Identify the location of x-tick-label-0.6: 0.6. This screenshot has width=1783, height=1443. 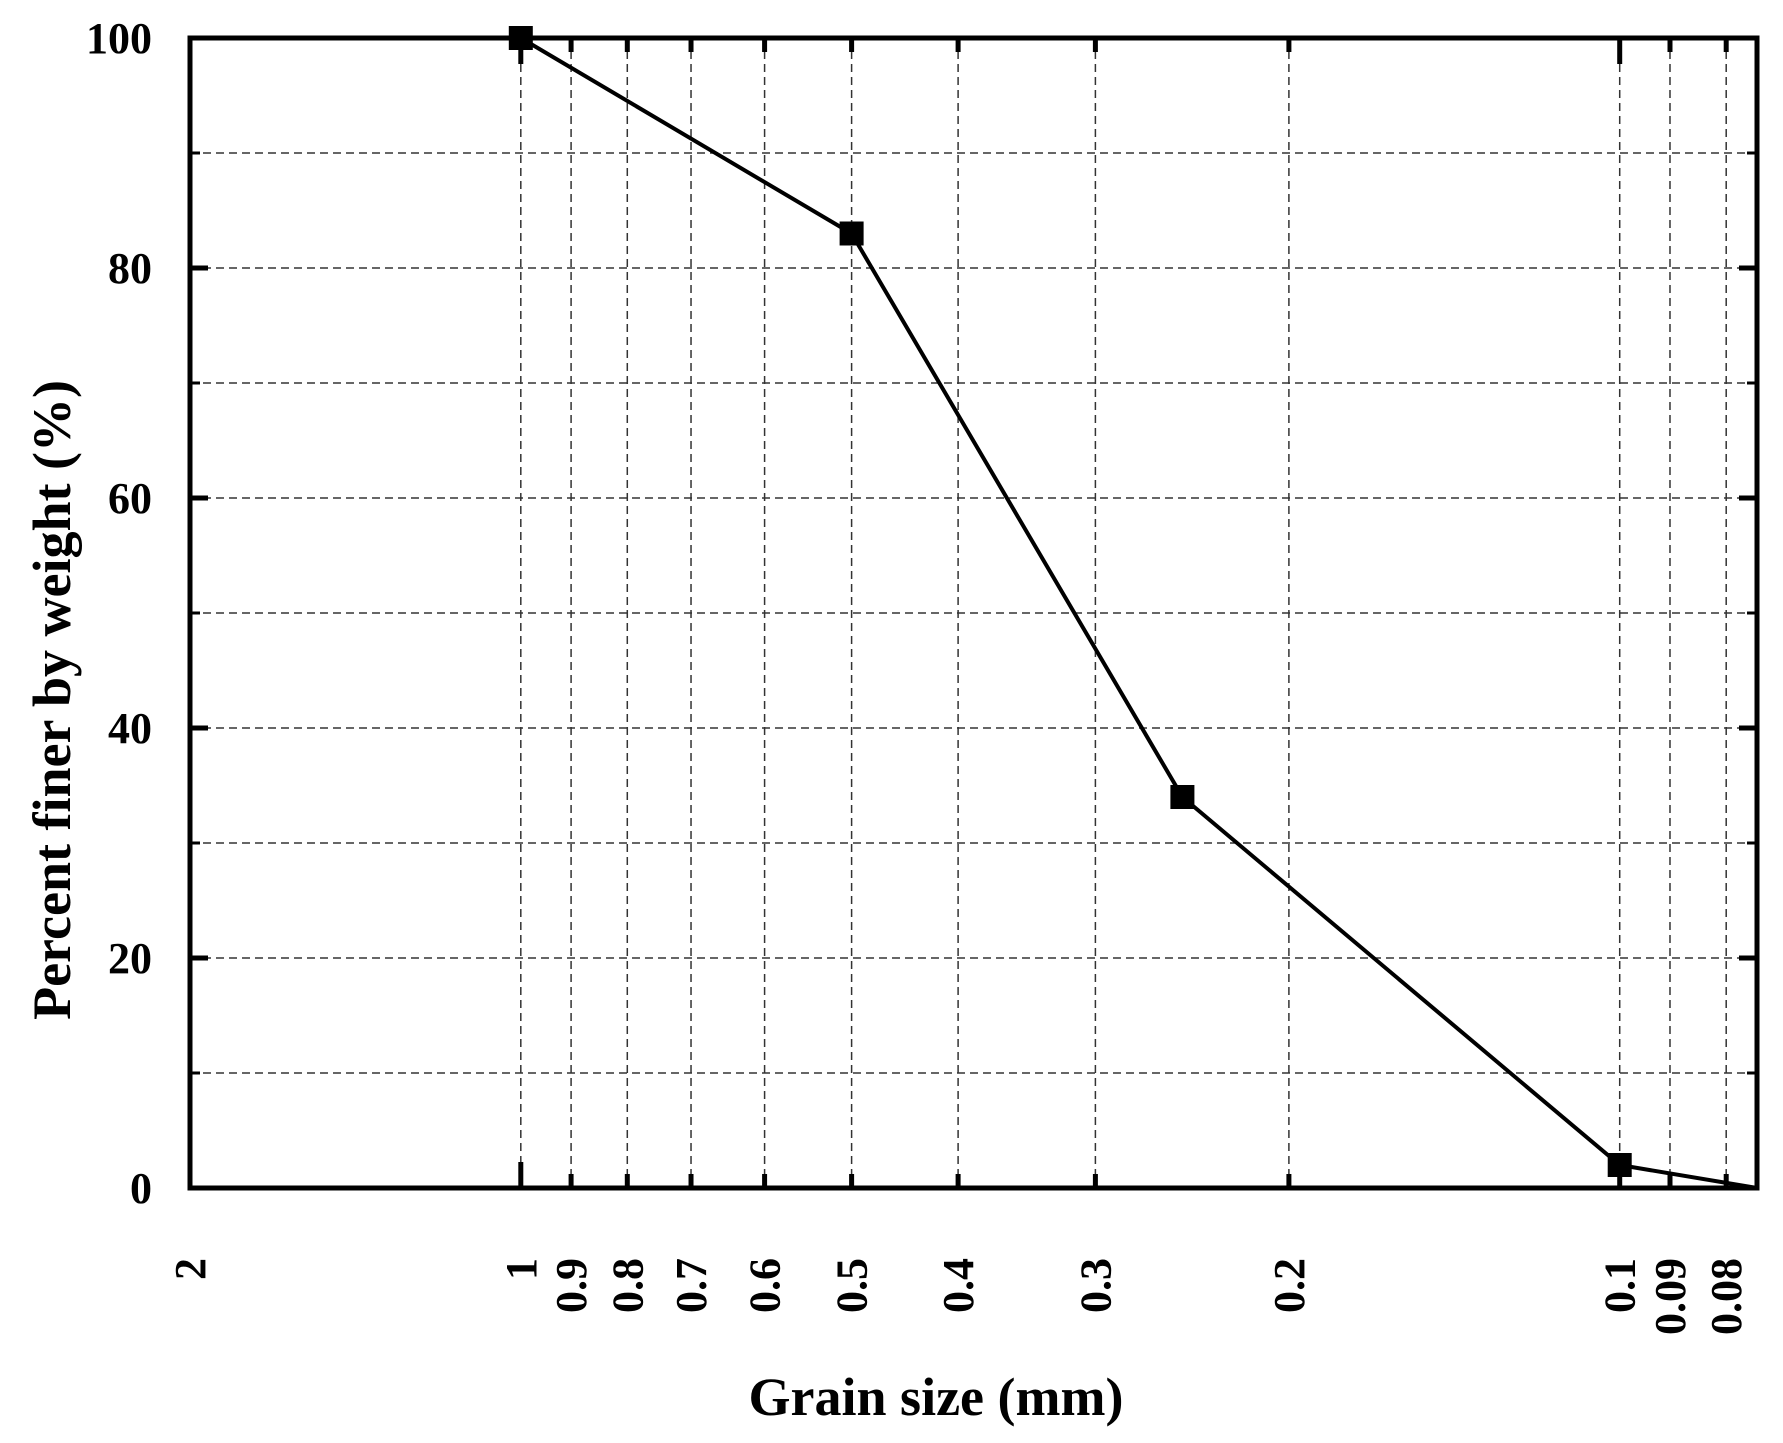
(765, 1285).